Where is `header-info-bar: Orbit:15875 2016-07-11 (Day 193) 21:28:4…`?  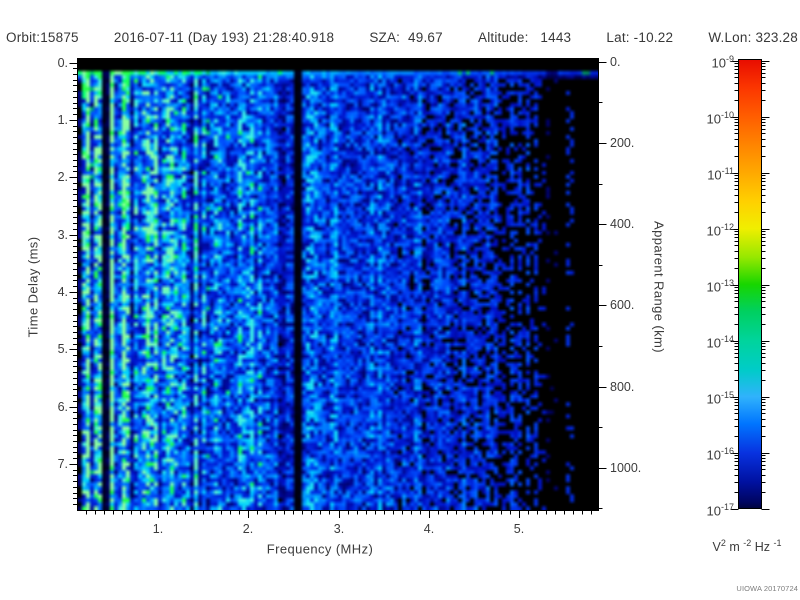 header-info-bar: Orbit:15875 2016-07-11 (Day 193) 21:28:4… is located at coordinates (402, 39).